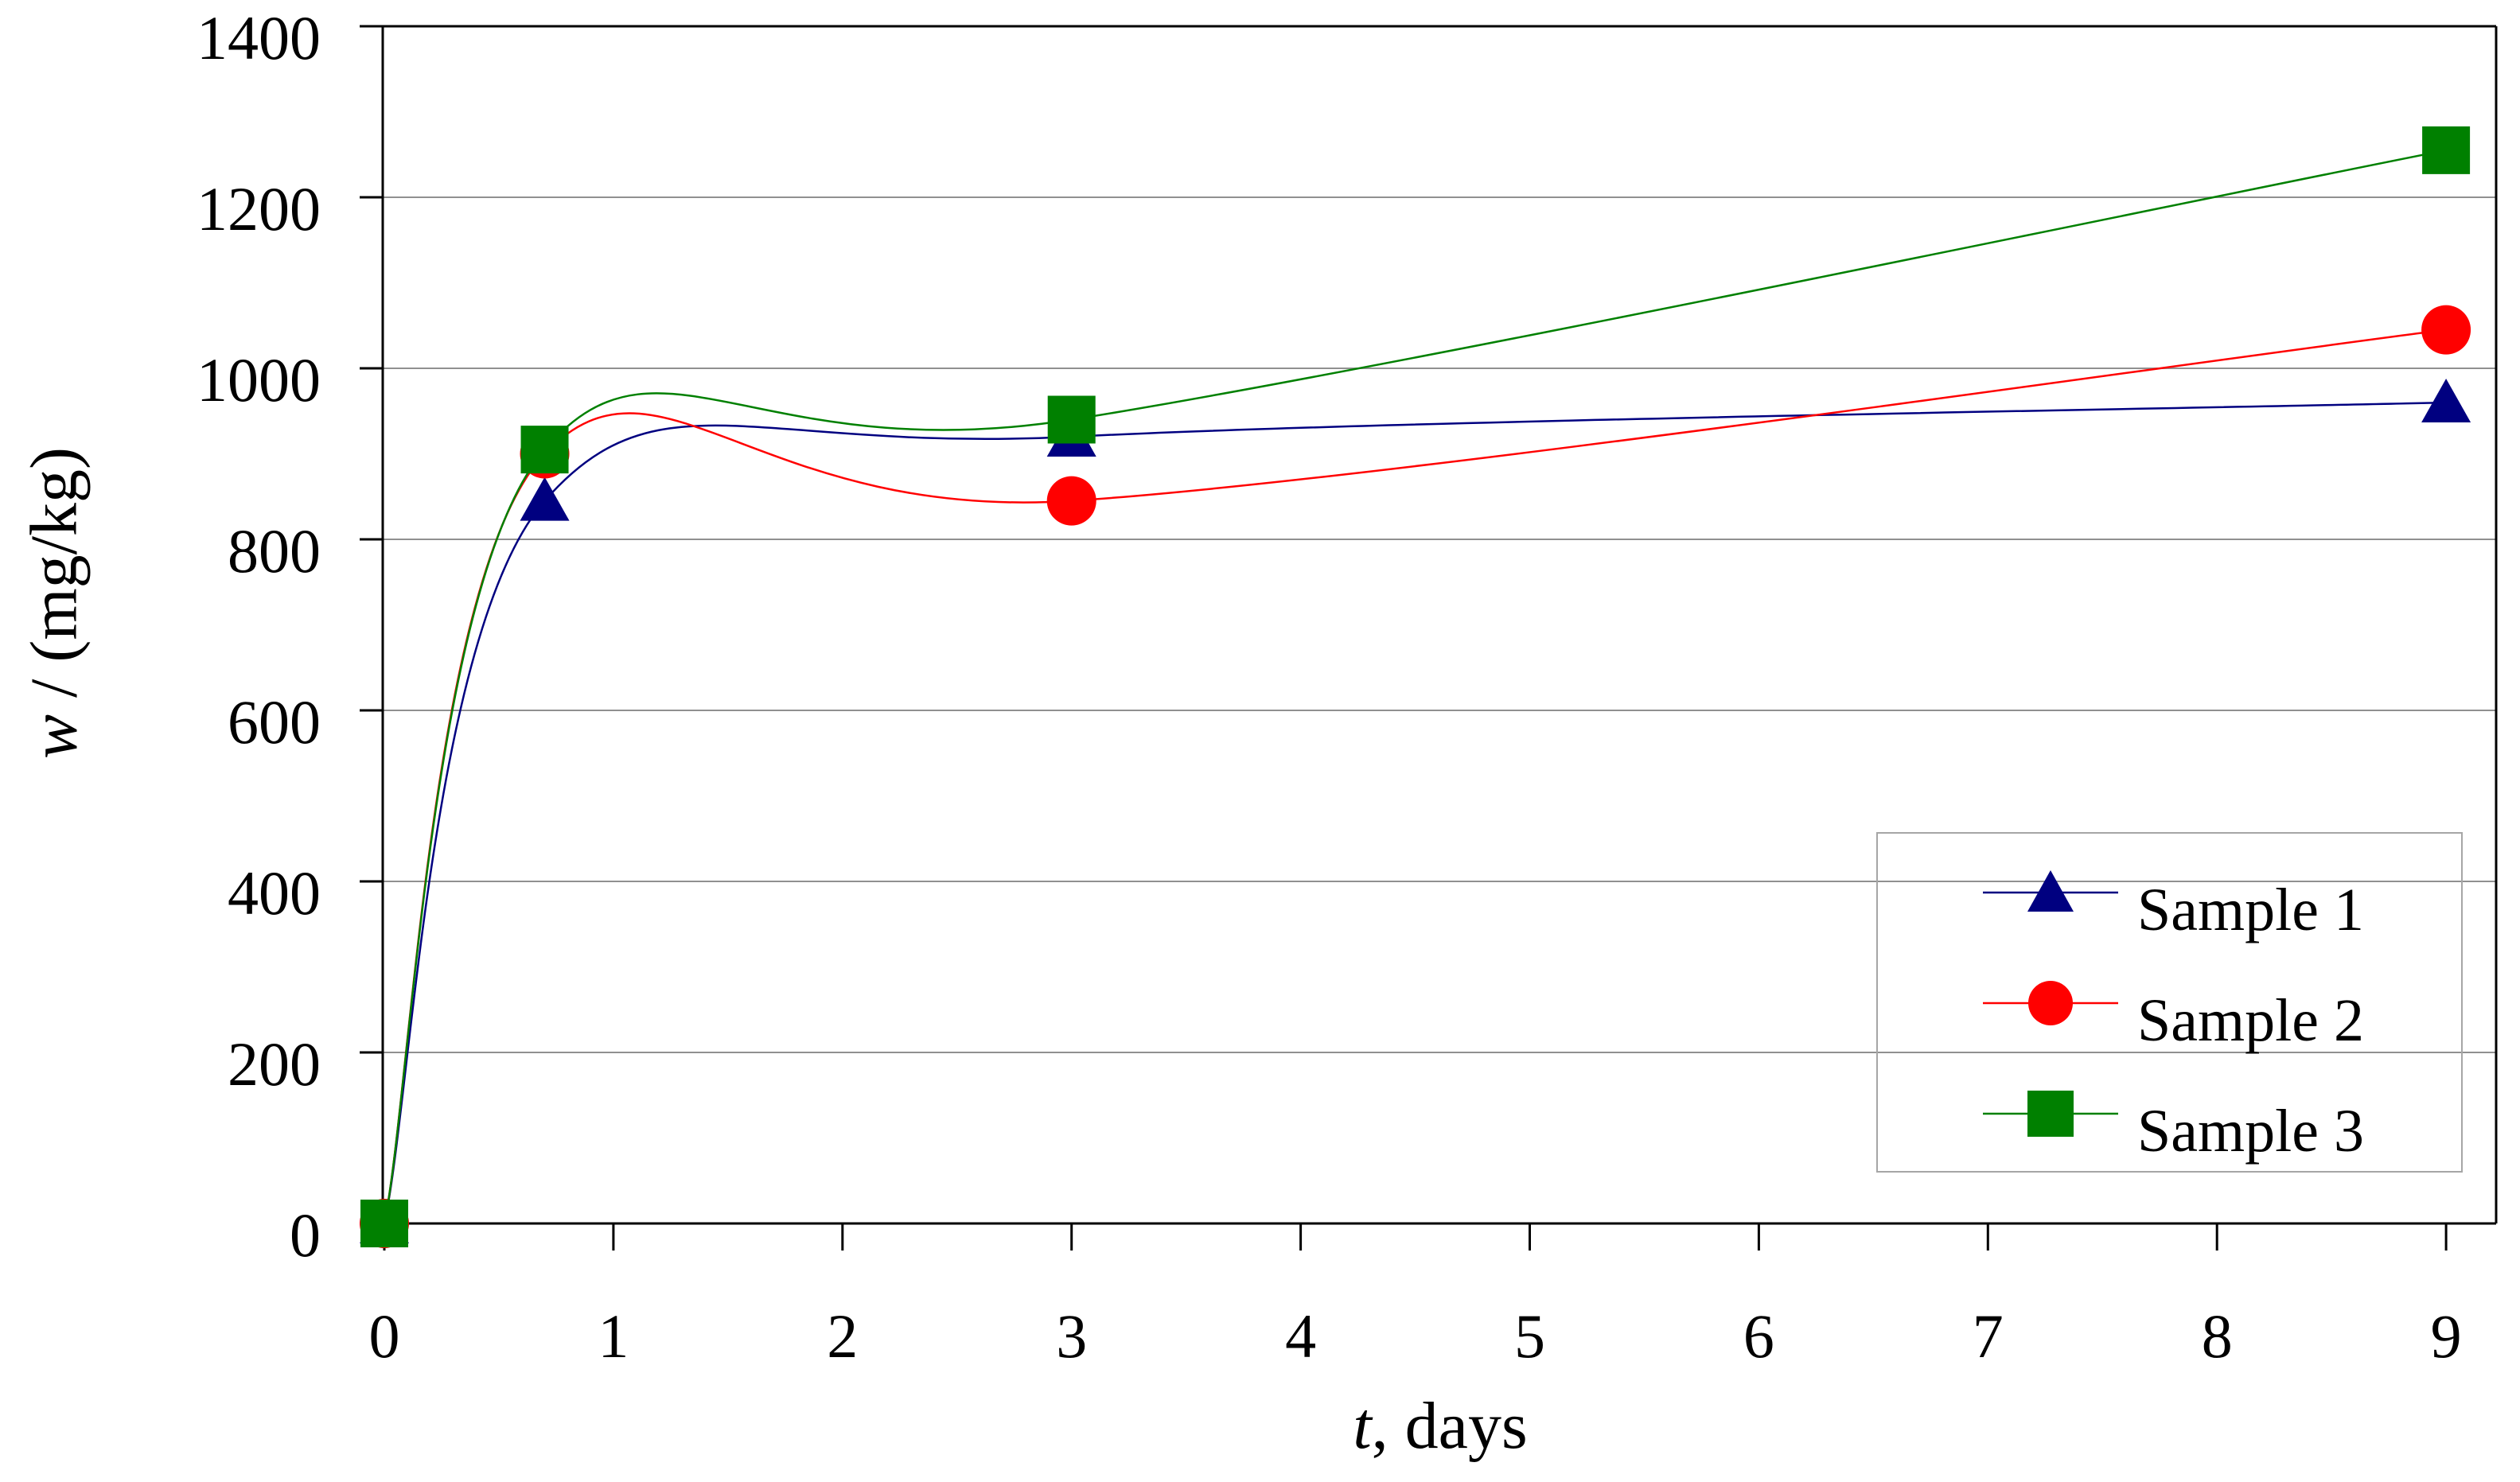  What do you see at coordinates (843, 1336) in the screenshot?
I see `x-tick-label: 2` at bounding box center [843, 1336].